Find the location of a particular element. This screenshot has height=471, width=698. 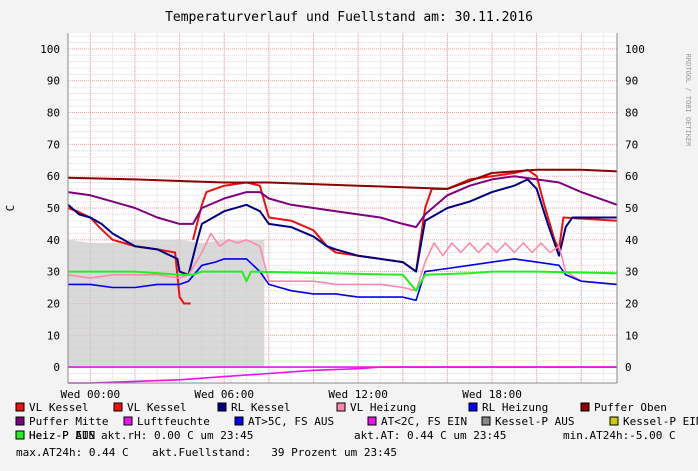

x-tick-label: Wed 06:00 is located at coordinates (224, 394).